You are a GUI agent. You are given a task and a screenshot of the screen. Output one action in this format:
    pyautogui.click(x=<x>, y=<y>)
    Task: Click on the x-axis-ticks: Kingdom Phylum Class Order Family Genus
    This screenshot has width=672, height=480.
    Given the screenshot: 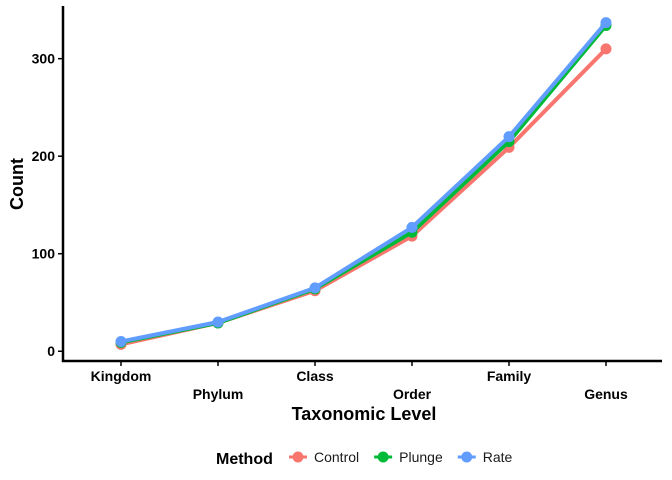 What is the action you would take?
    pyautogui.click(x=359, y=381)
    